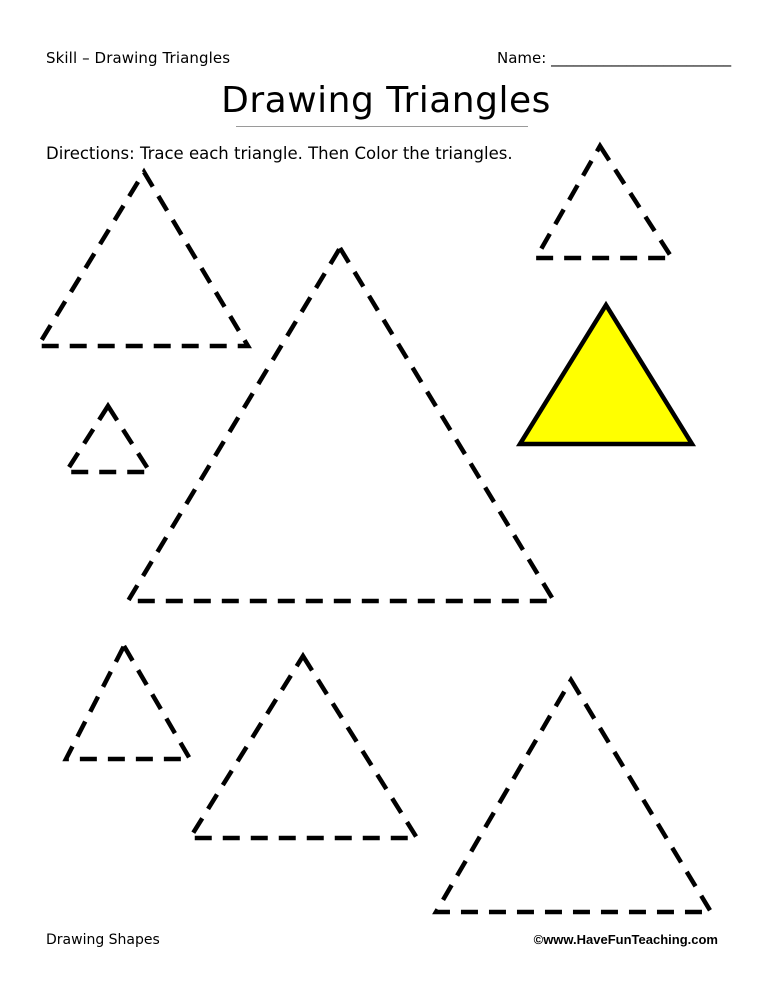 This screenshot has width=772, height=1000. I want to click on title-underline, so click(382, 126).